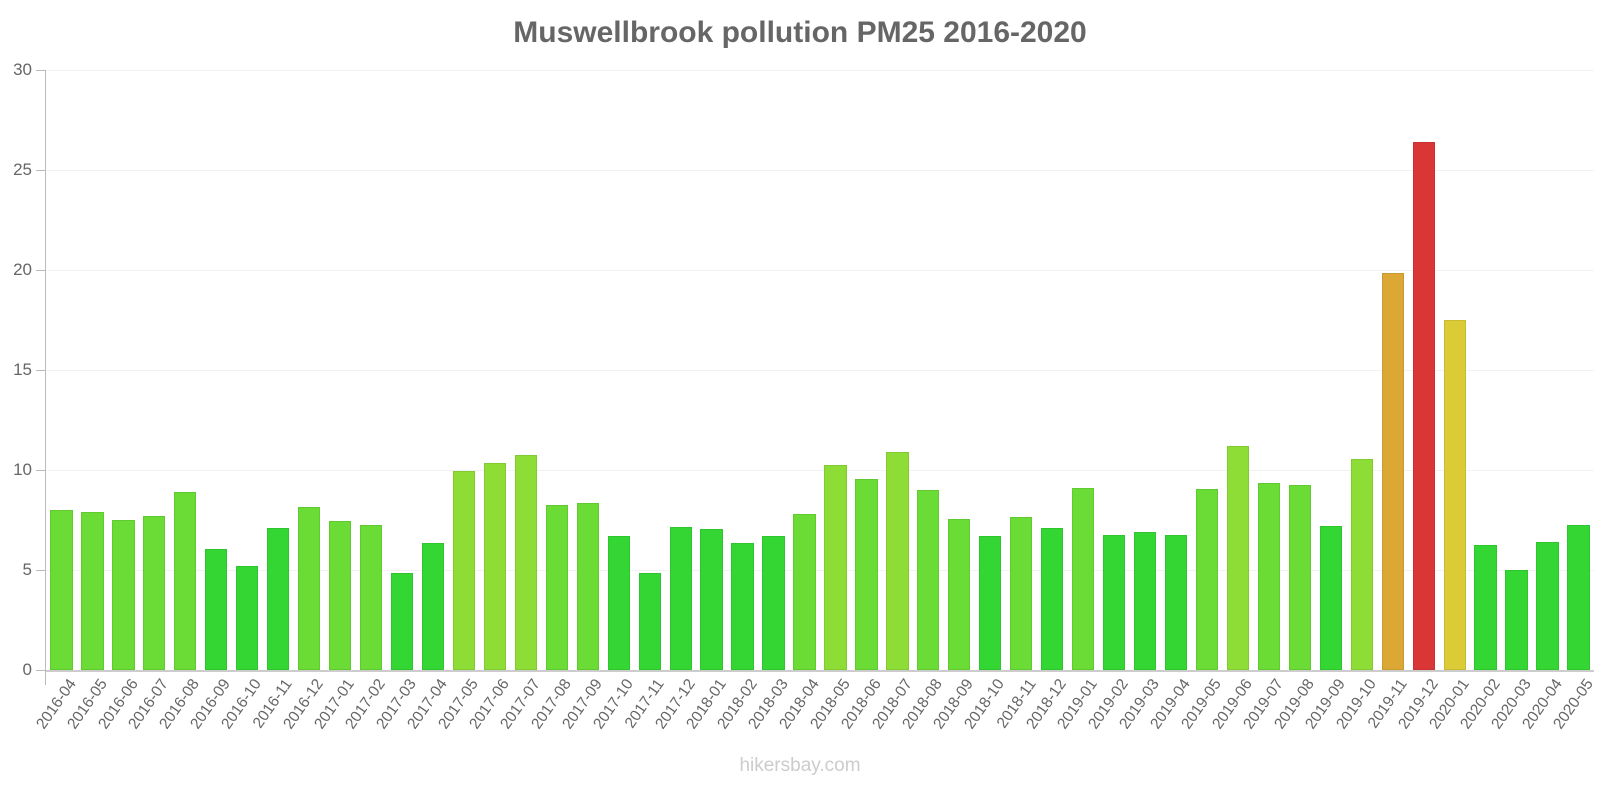  What do you see at coordinates (27, 569) in the screenshot?
I see `y-tick-label: 5` at bounding box center [27, 569].